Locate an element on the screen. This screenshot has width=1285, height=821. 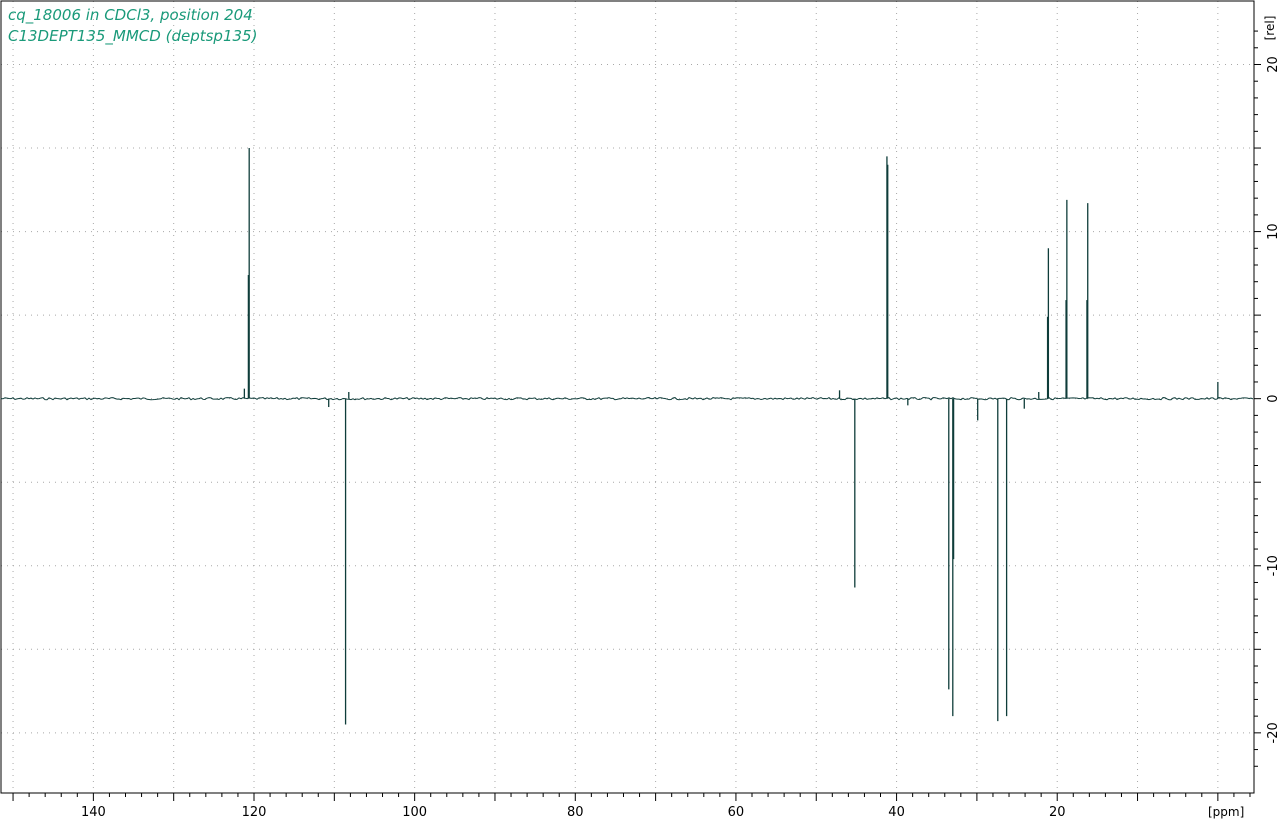
x-tick-label: 100 is located at coordinates (414, 812).